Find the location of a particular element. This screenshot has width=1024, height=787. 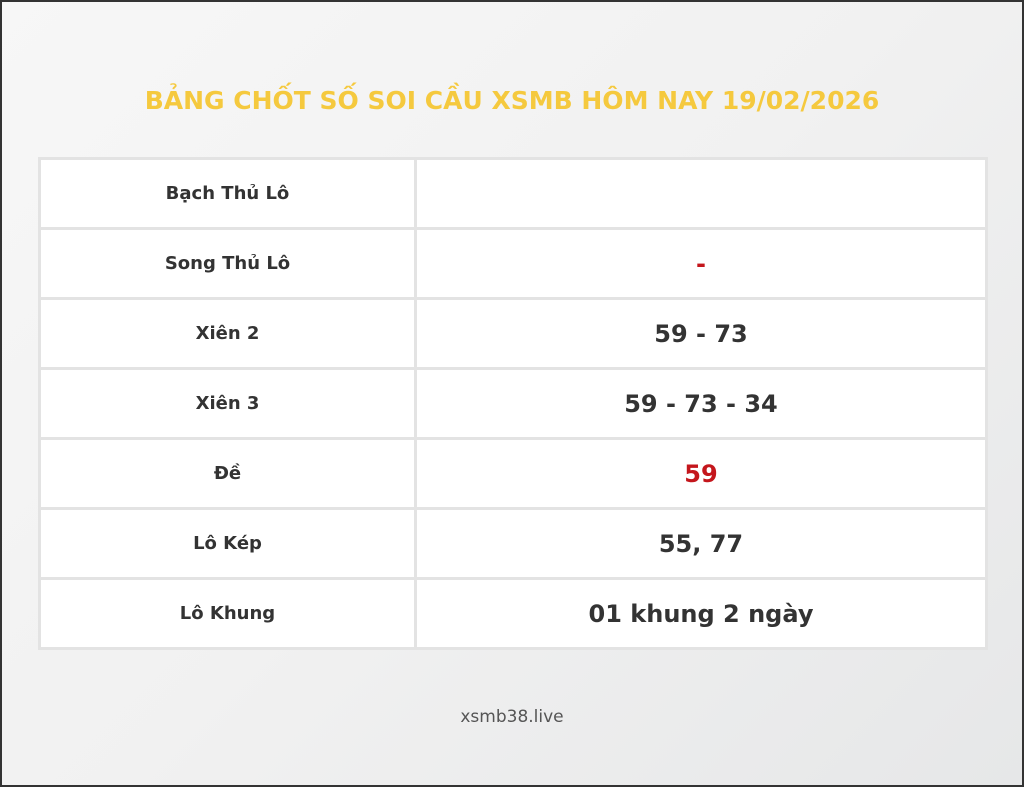

table-row: Lô Khung 01 khung 2 ngày is located at coordinates (513, 613).